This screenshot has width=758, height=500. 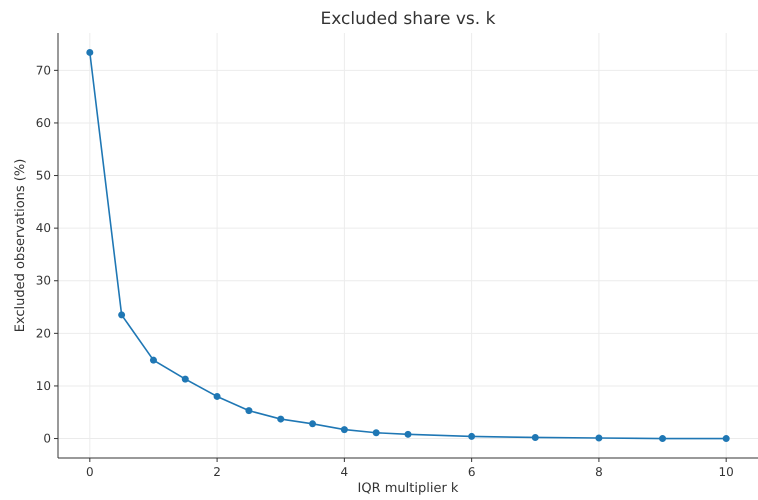 What do you see at coordinates (43, 123) in the screenshot?
I see `y-tick-label: 60` at bounding box center [43, 123].